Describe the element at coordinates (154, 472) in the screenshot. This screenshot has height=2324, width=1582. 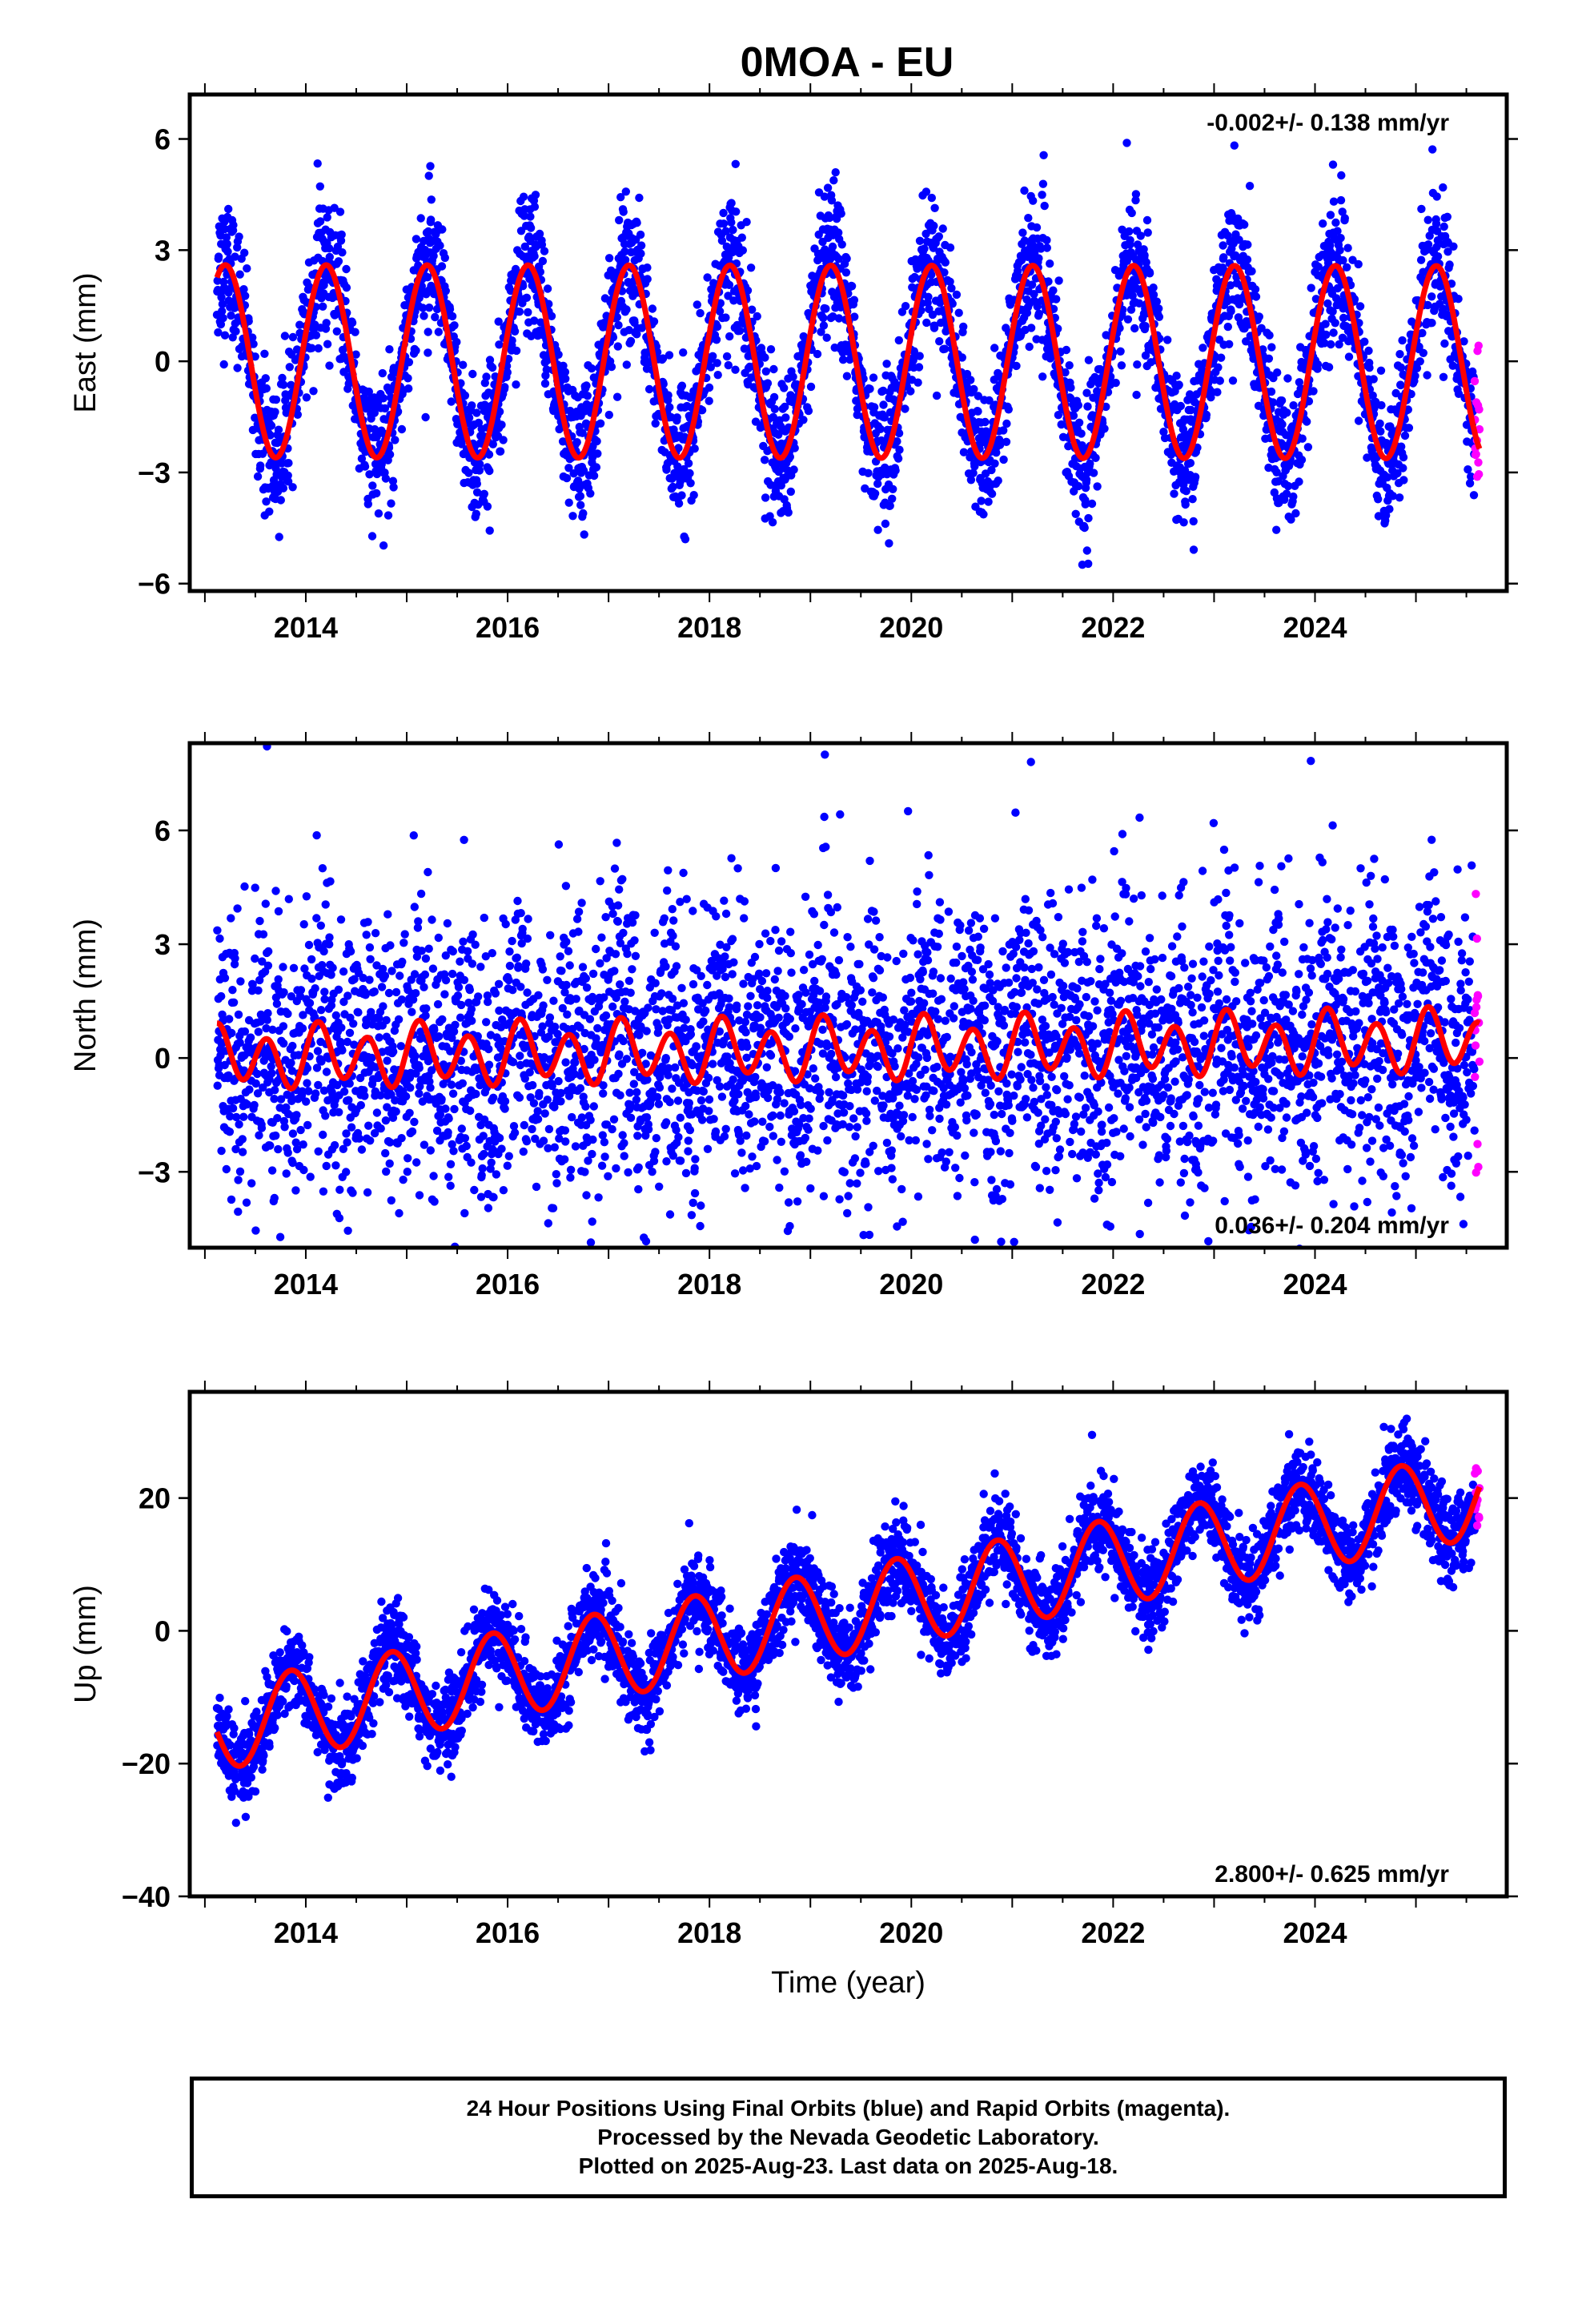
I see `y-tick-label: −3` at that location.